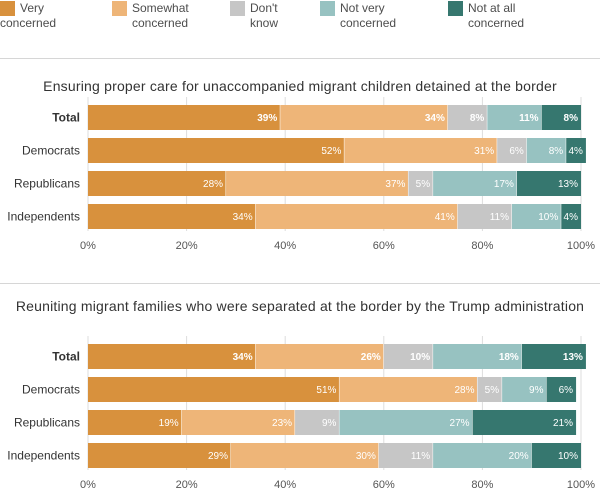 The width and height of the screenshot is (600, 501). I want to click on data-label: 23%, so click(282, 423).